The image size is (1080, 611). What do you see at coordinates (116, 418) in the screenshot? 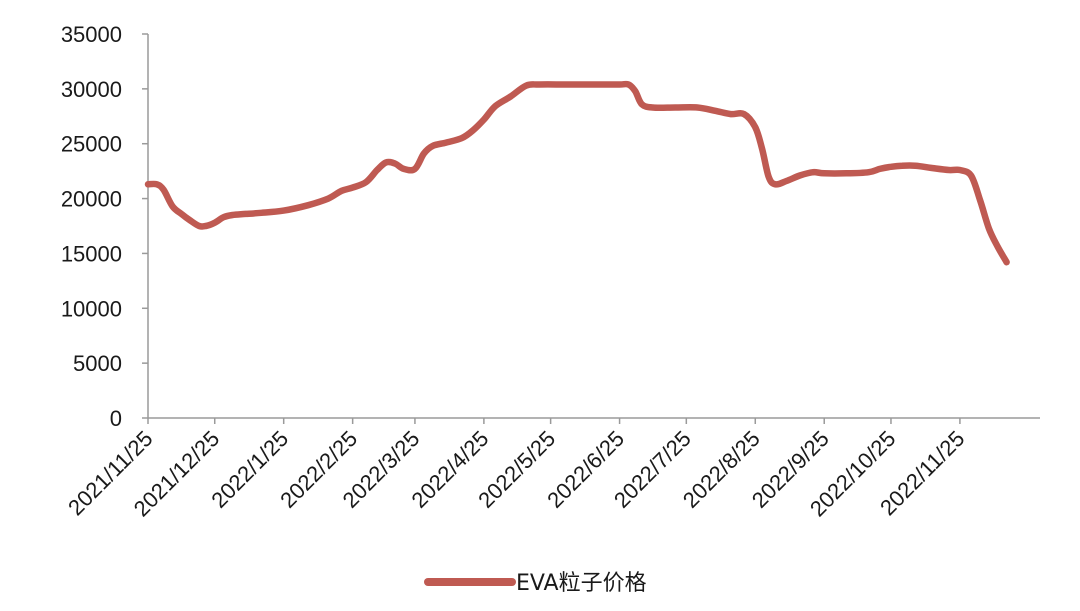
I see `y-tick-label: 0` at bounding box center [116, 418].